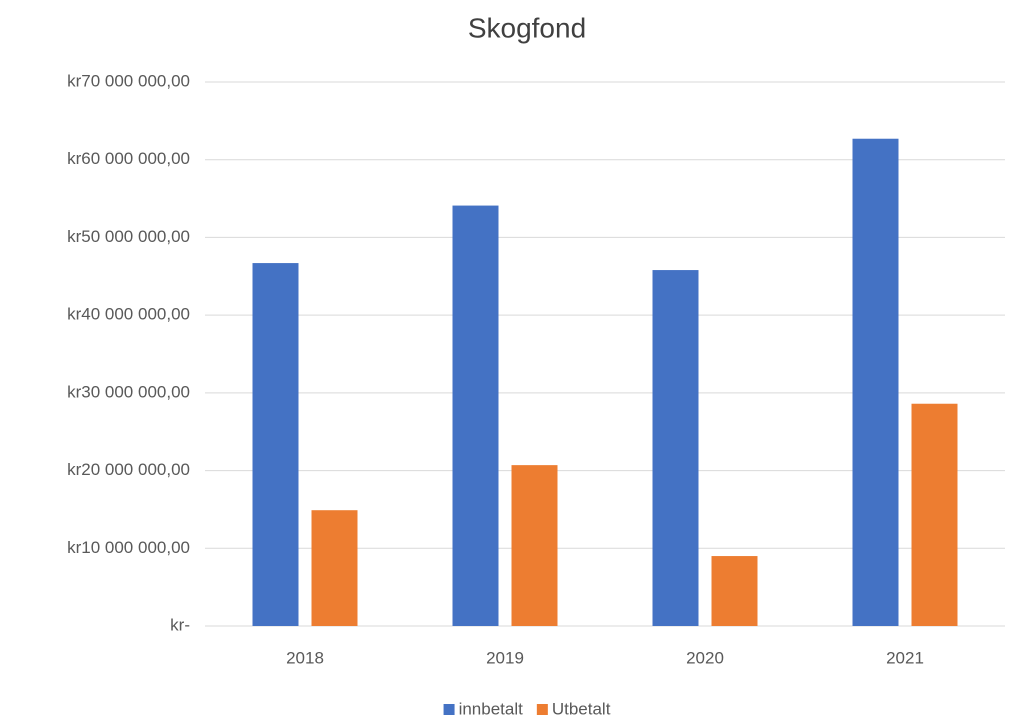 This screenshot has width=1013, height=718. What do you see at coordinates (128, 547) in the screenshot?
I see `y-tick-label: kr10 000 000,00` at bounding box center [128, 547].